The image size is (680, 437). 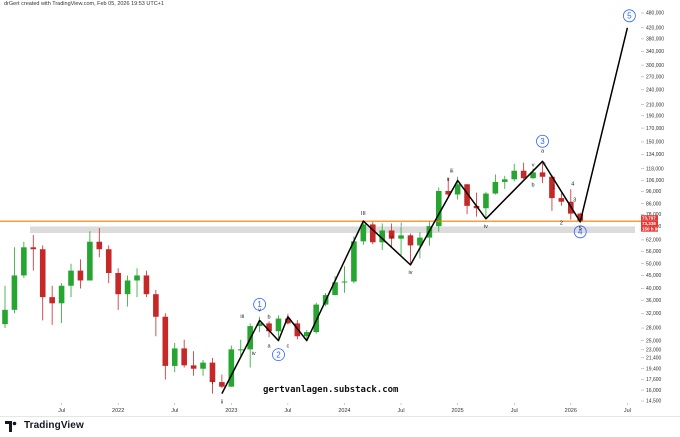 I want to click on y-tick-label: 36,000, so click(x=654, y=301).